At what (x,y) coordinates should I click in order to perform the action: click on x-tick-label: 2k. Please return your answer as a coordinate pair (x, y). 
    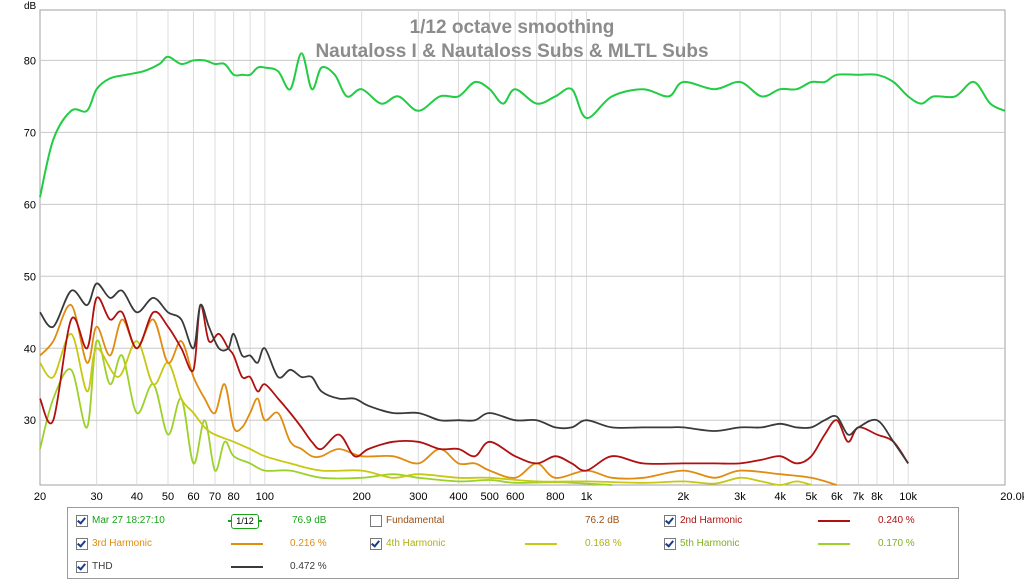
    Looking at the image, I should click on (684, 497).